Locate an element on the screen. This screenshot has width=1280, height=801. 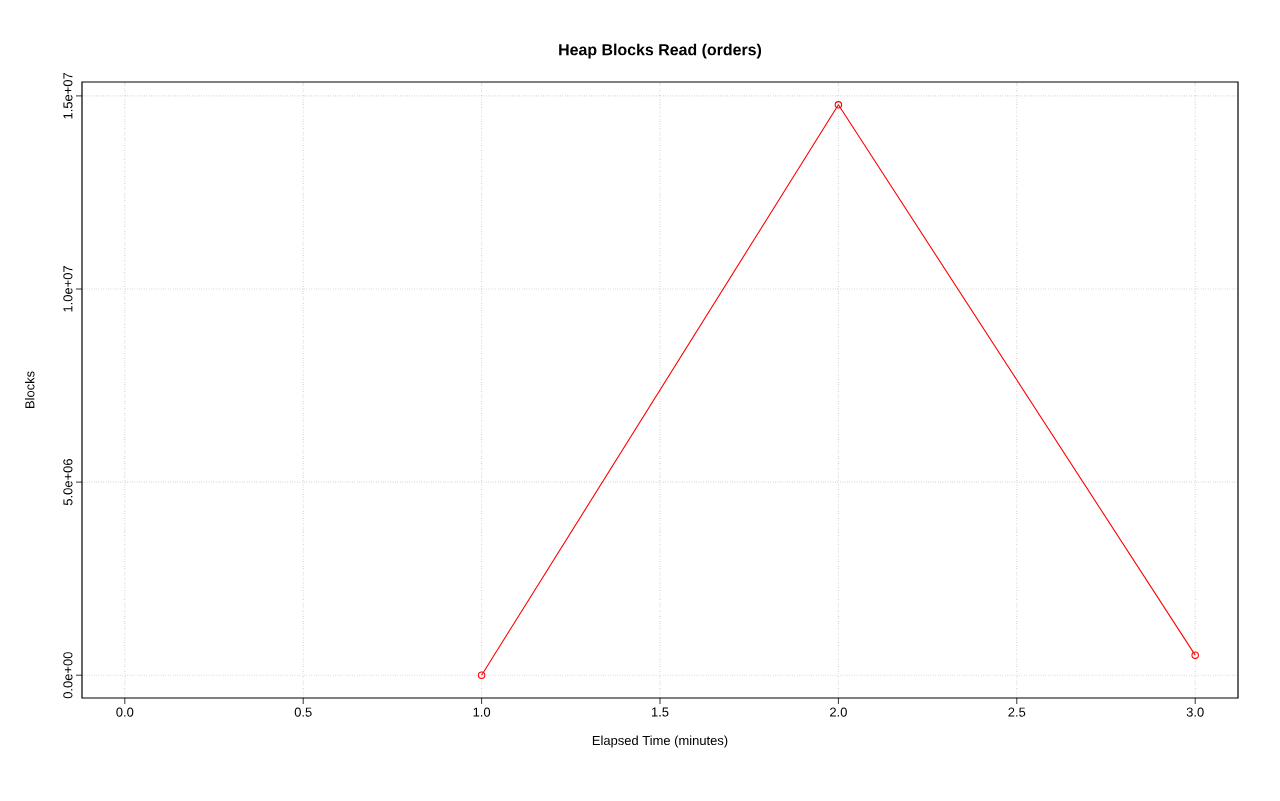
x-tick-label: 0.0 is located at coordinates (125, 712).